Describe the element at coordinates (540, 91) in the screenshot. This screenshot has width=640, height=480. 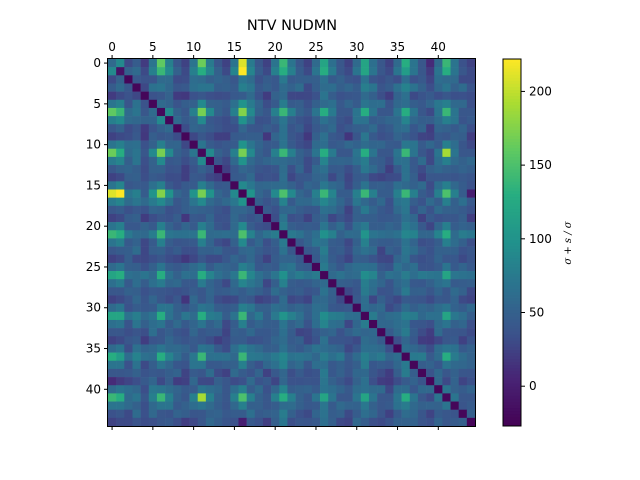
I see `colorbar-tick-label: 200` at that location.